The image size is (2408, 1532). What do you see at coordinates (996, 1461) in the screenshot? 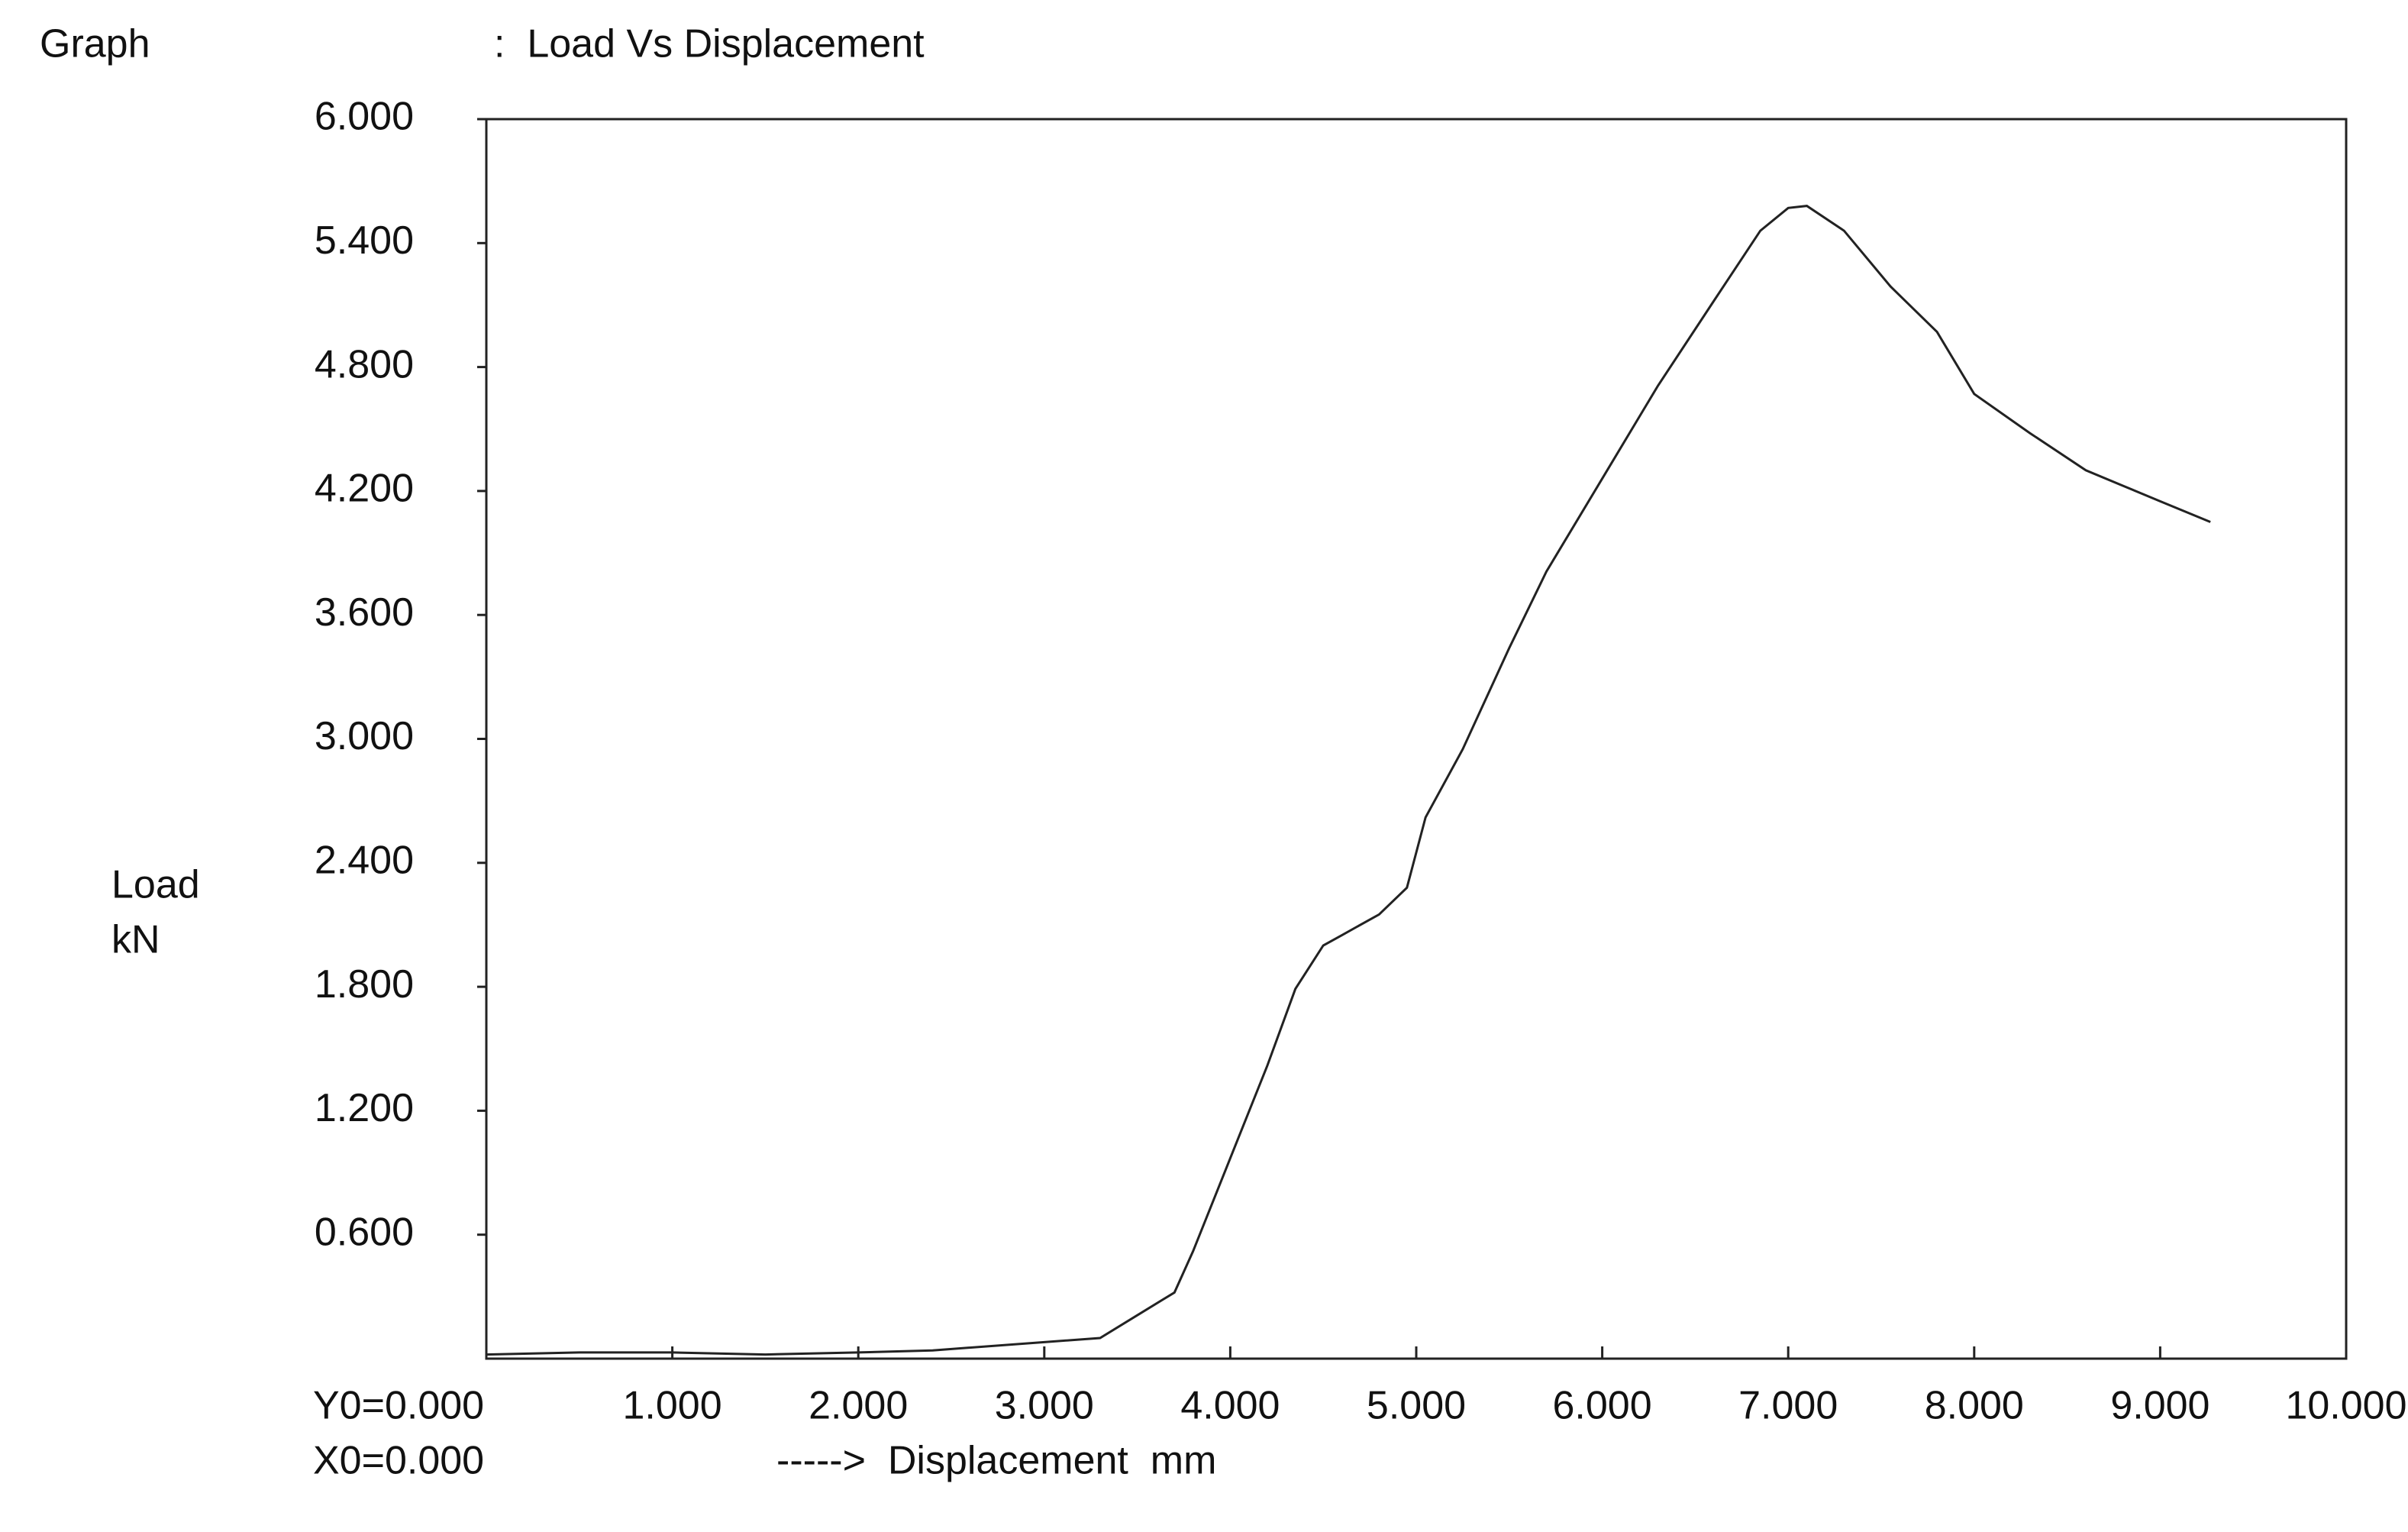
I see `x-axis-label: -----> Displacement mm` at bounding box center [996, 1461].